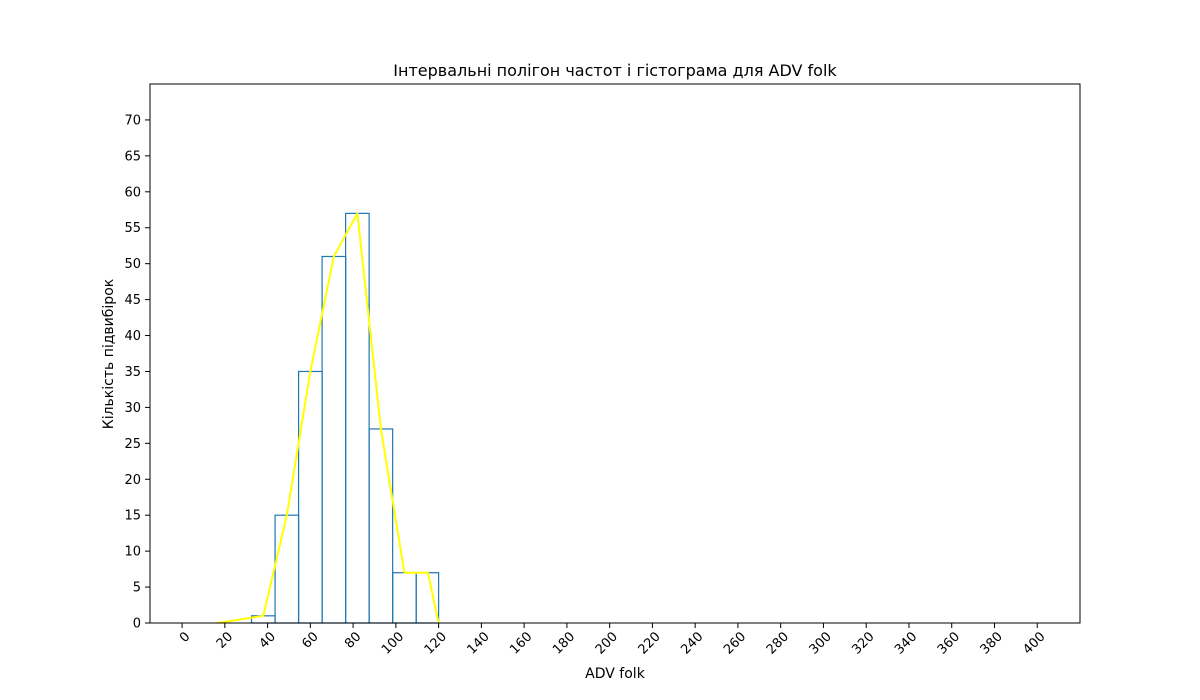  What do you see at coordinates (735, 643) in the screenshot?
I see `x-tick-label: 260` at bounding box center [735, 643].